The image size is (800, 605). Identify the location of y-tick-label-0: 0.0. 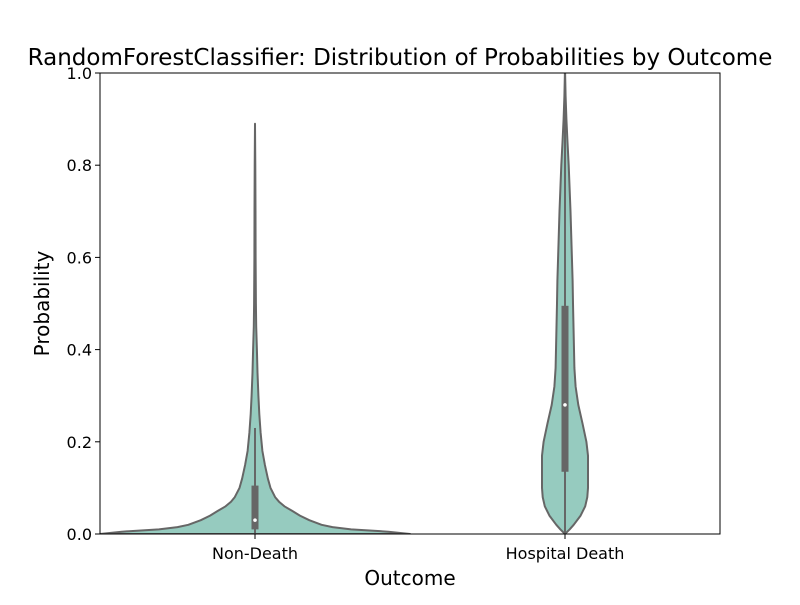
(79, 534).